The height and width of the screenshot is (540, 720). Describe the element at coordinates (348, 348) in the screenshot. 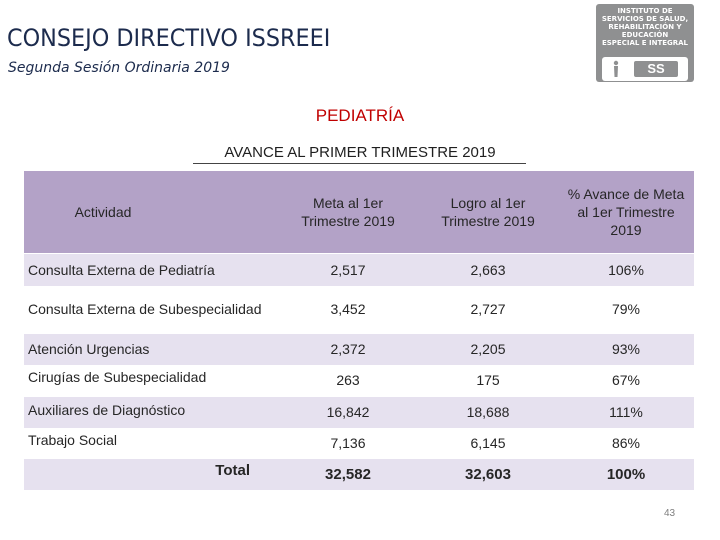

I see `cell-meta: 2,372` at that location.